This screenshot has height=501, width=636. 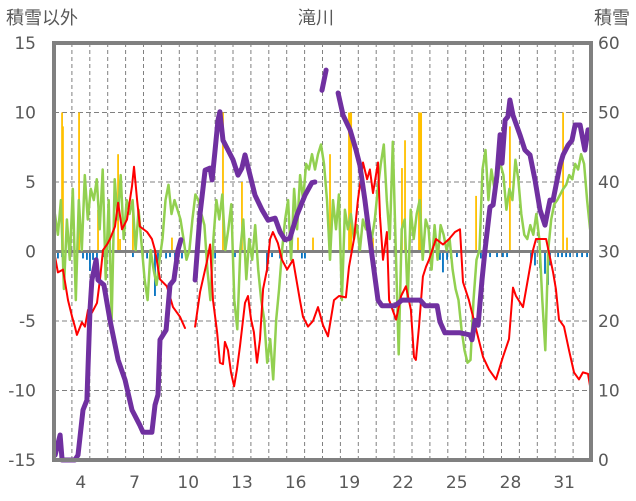 What do you see at coordinates (609, 44) in the screenshot?
I see `y-right-tick-label: 60` at bounding box center [609, 44].